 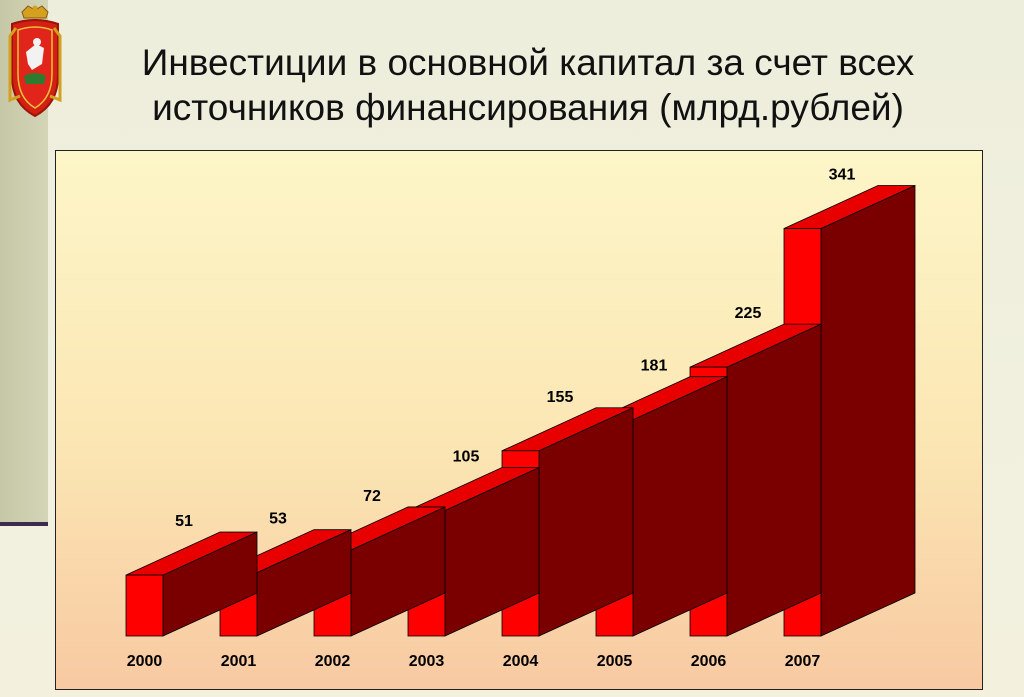 What do you see at coordinates (278, 519) in the screenshot?
I see `data-label: 53` at bounding box center [278, 519].